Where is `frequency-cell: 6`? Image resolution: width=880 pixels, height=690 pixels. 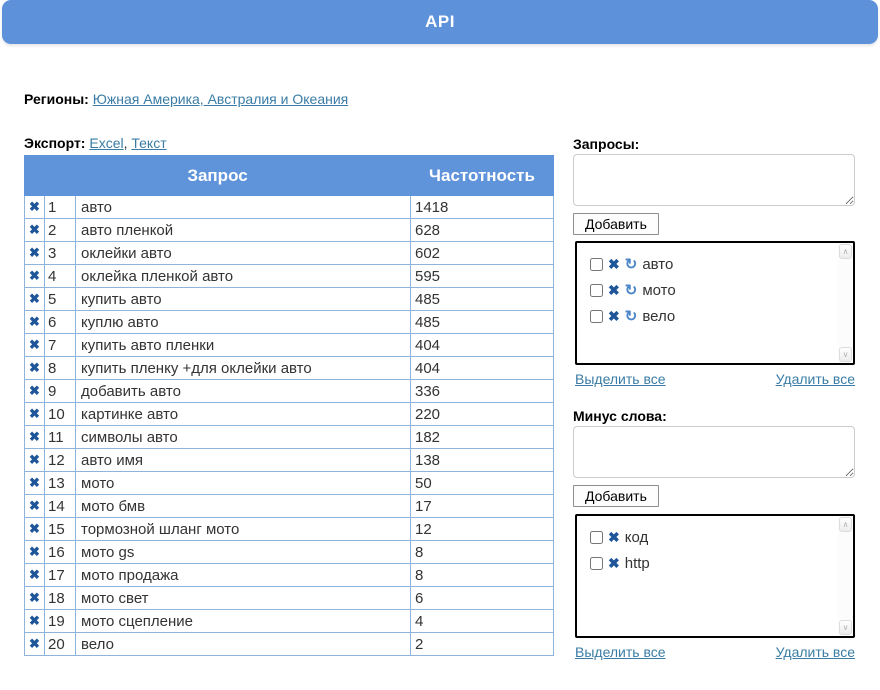 frequency-cell: 6 is located at coordinates (482, 598).